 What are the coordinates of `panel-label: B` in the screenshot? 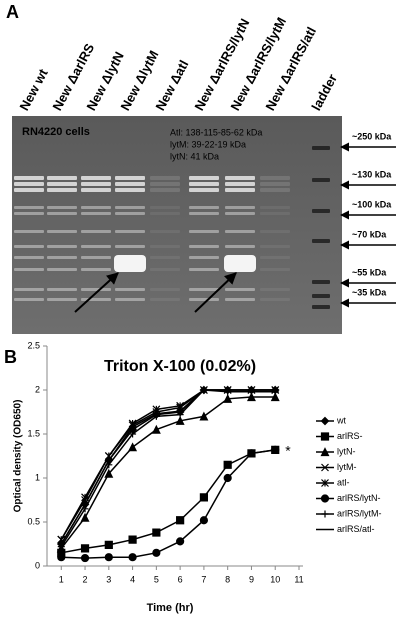 It's located at (10, 357).